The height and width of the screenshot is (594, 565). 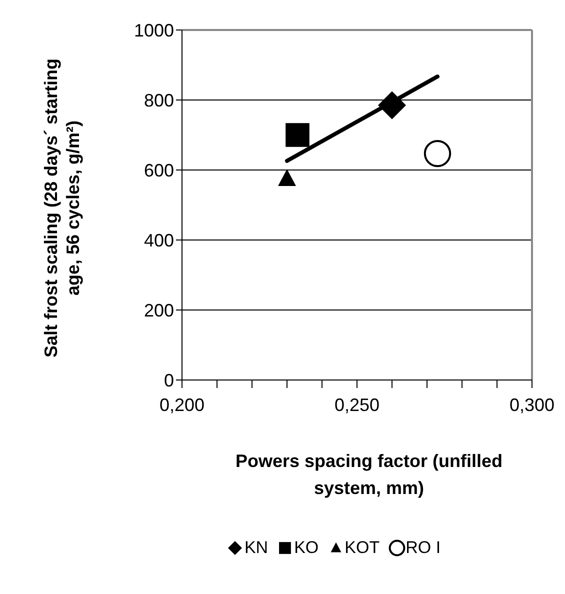 What do you see at coordinates (159, 240) in the screenshot?
I see `y-tick-label: 400` at bounding box center [159, 240].